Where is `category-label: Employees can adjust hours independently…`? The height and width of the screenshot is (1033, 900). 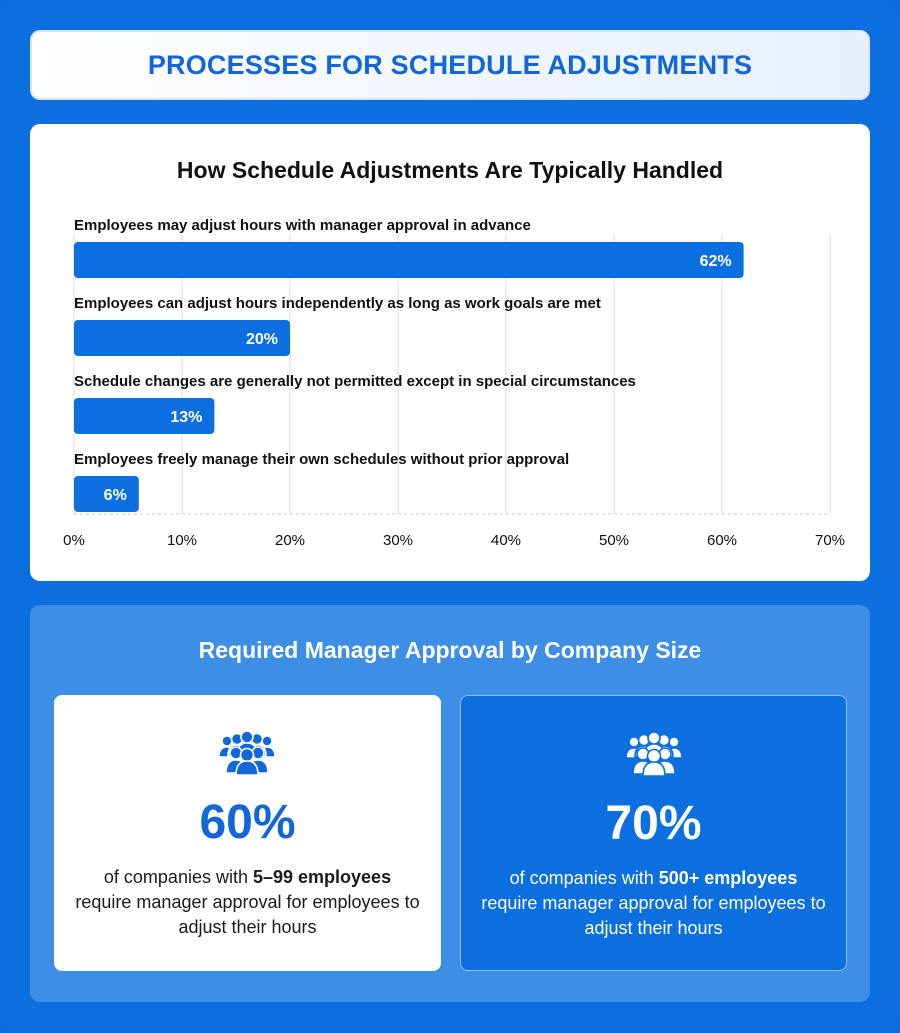
category-label: Employees can adjust hours independently… is located at coordinates (337, 303).